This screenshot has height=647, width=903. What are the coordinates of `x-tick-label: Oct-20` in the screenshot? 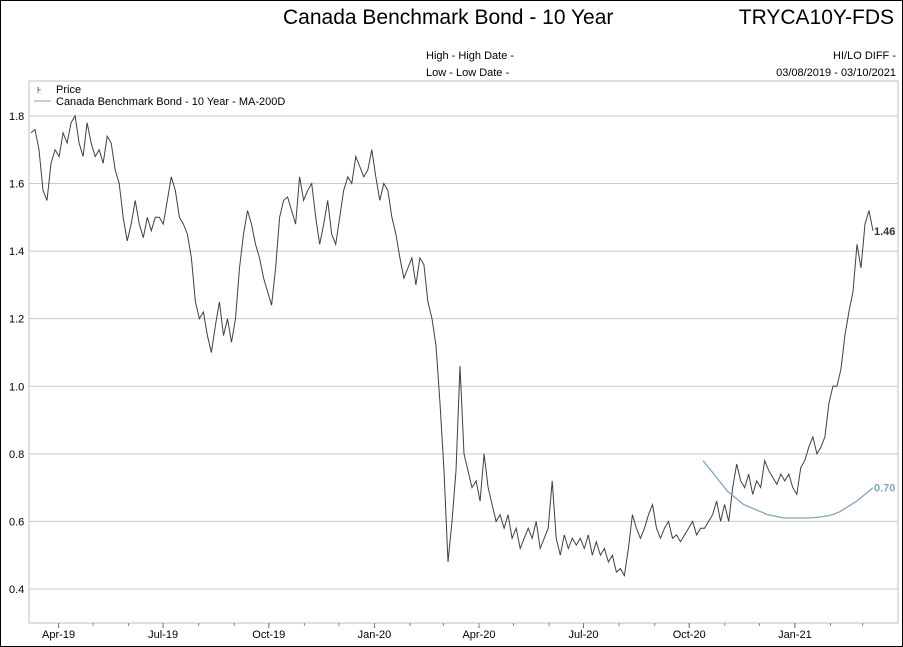 It's located at (689, 635).